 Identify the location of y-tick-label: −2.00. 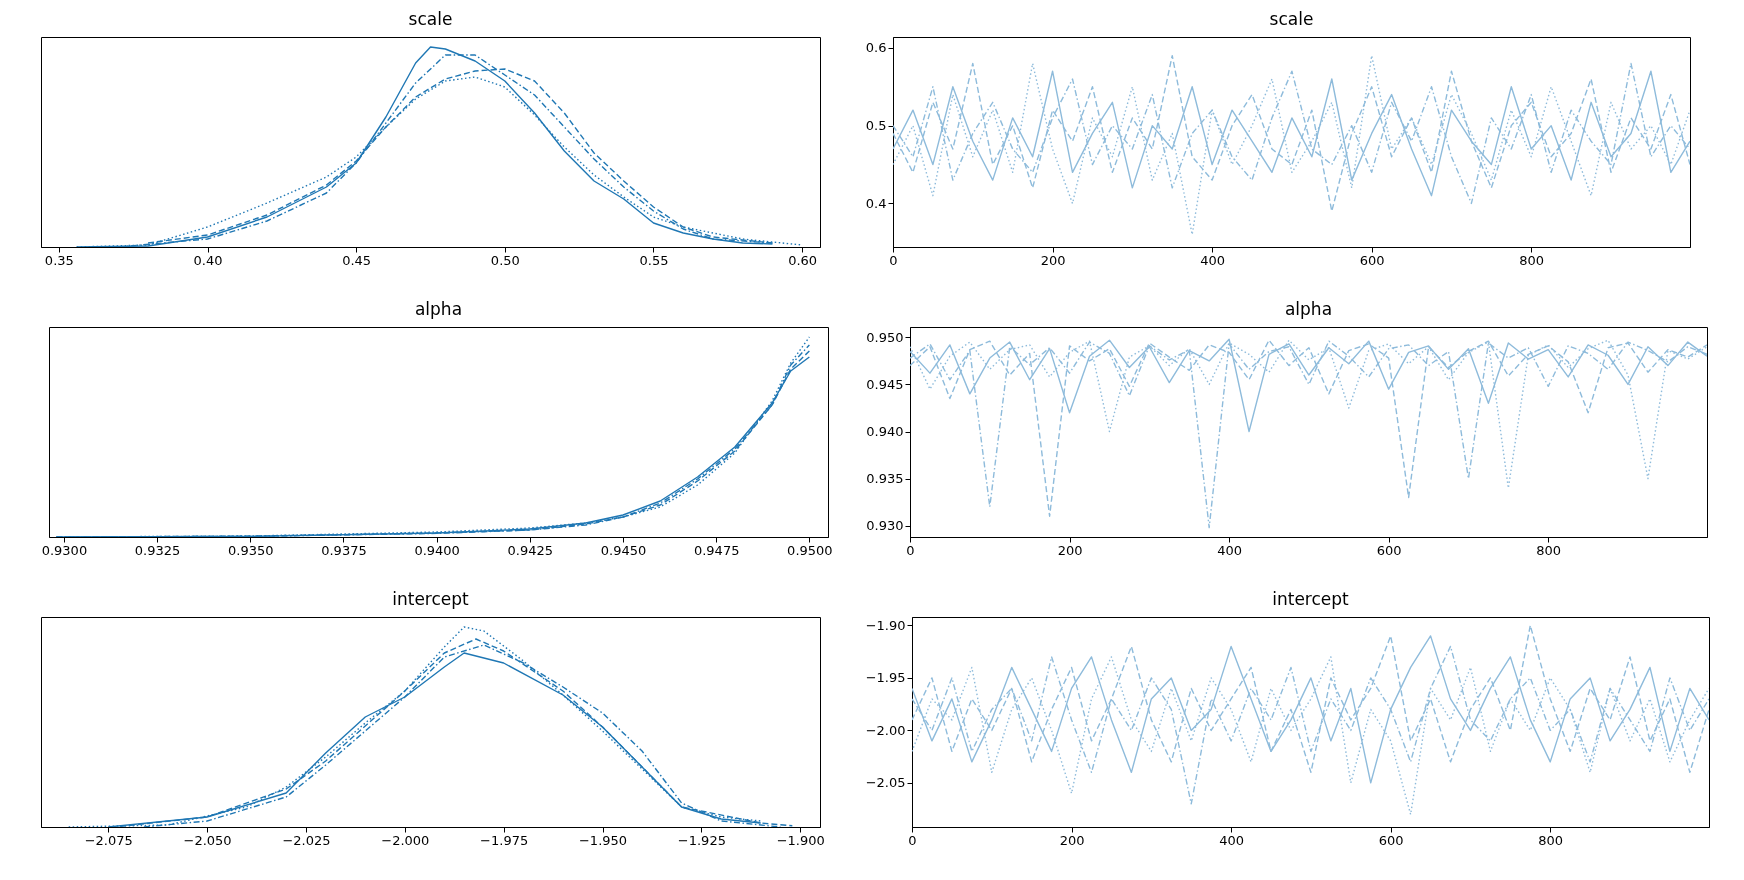
(885, 730).